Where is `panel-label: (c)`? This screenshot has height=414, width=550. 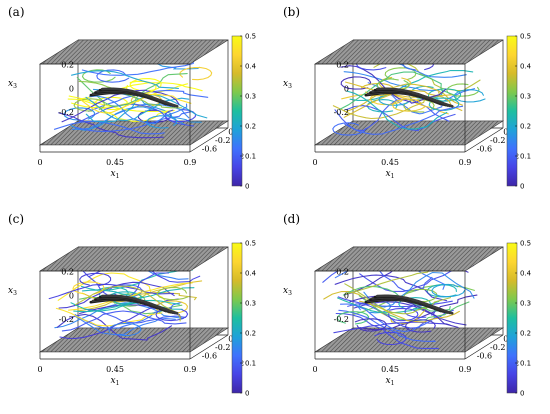 panel-label: (c) is located at coordinates (16, 219).